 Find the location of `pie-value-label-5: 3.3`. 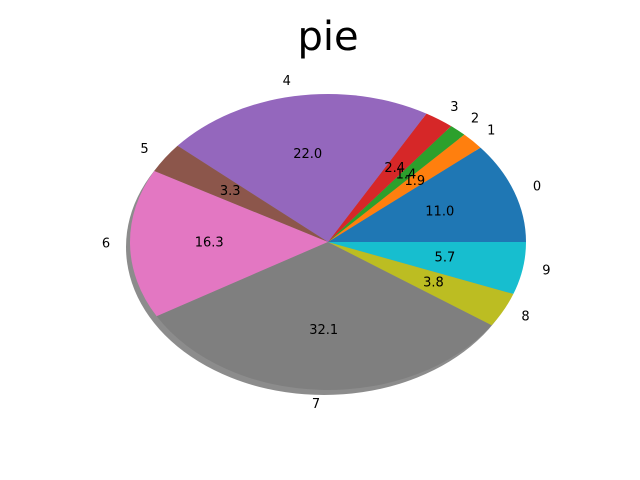

pie-value-label-5: 3.3 is located at coordinates (230, 191).